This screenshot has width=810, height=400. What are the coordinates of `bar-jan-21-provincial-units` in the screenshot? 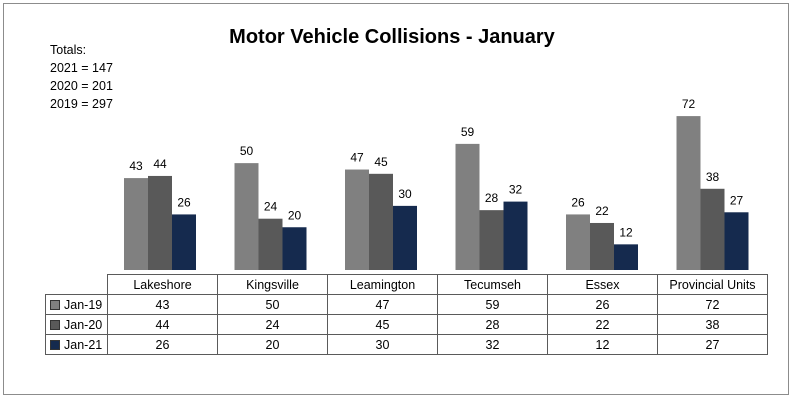 It's located at (736, 241).